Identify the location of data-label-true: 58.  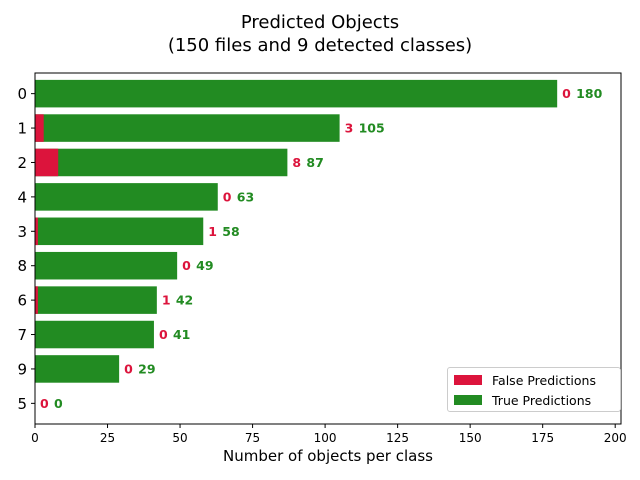
(230, 231).